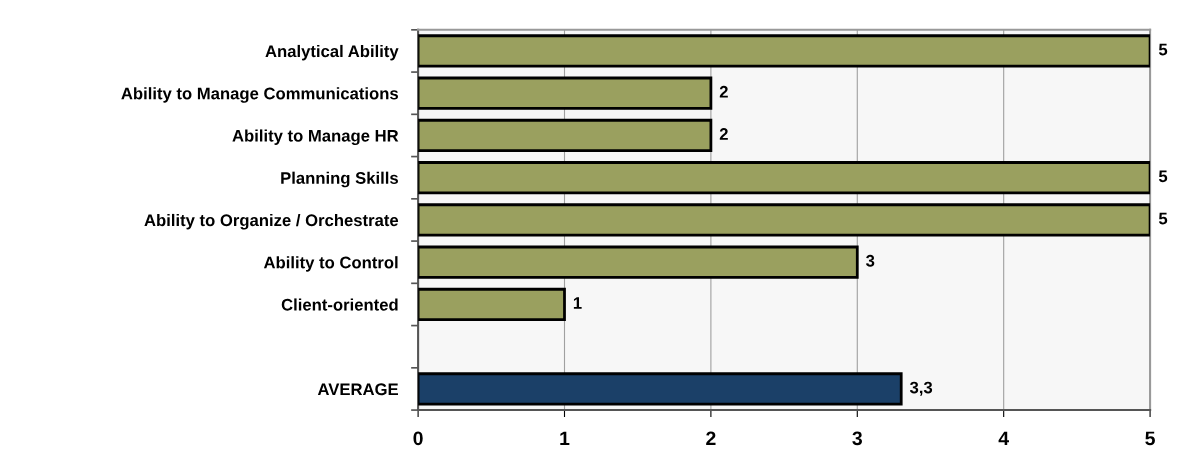  What do you see at coordinates (259, 95) in the screenshot?
I see `y-tick-label: Ability to Manage Communications` at bounding box center [259, 95].